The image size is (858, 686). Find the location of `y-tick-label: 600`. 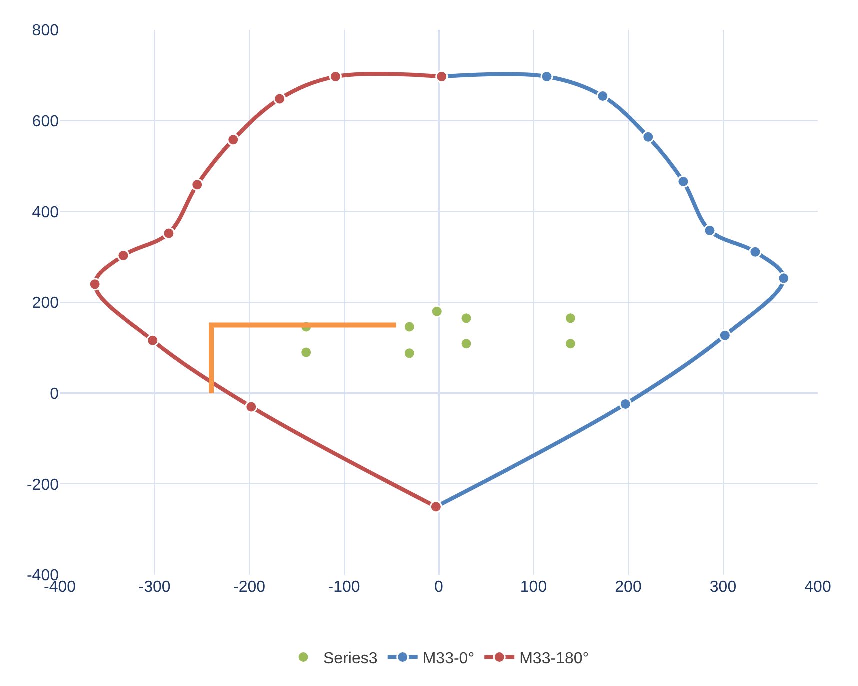

y-tick-label: 600 is located at coordinates (46, 121).